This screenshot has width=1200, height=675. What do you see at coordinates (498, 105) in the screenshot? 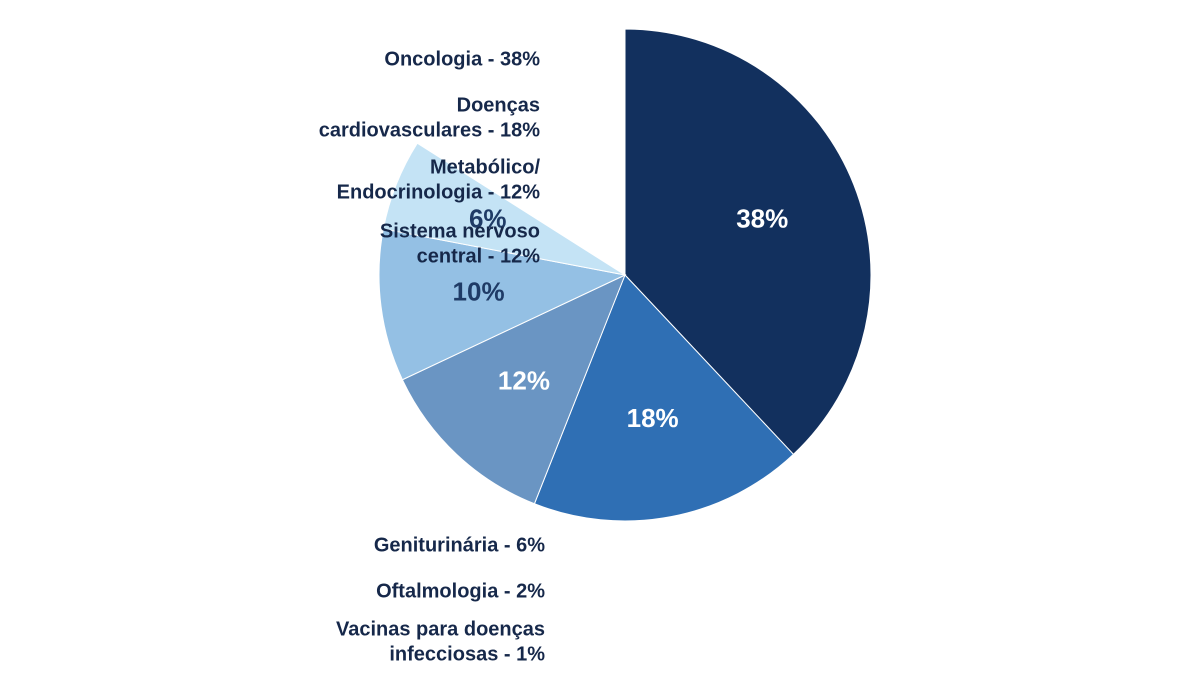
I see `legend-label: Doenças` at bounding box center [498, 105].